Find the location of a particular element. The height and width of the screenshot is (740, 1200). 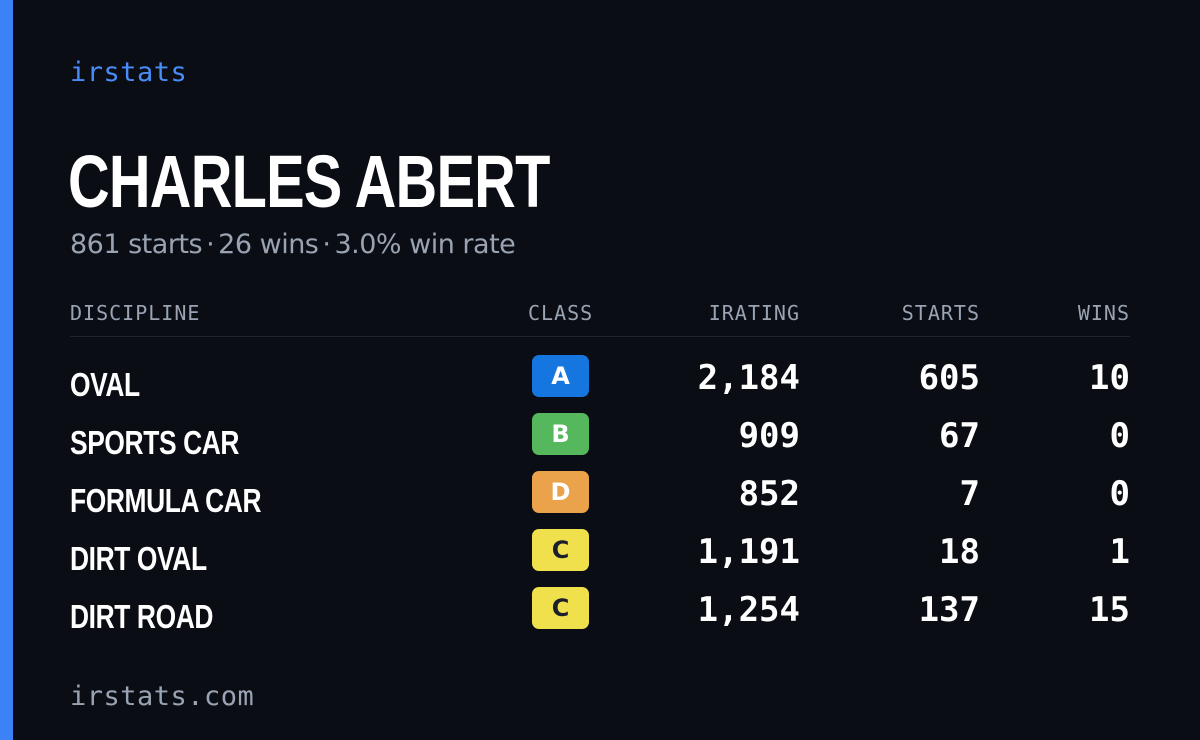

irating-value: 1,191 is located at coordinates (748, 552).